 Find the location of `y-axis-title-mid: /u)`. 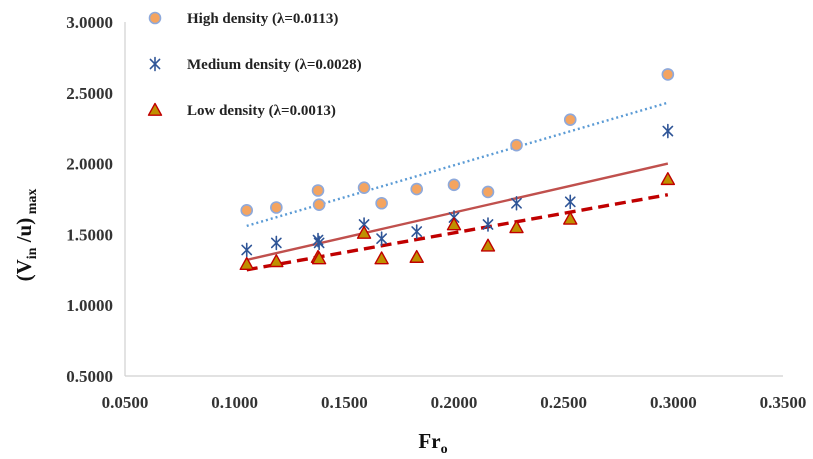

y-axis-title-mid: /u) is located at coordinates (24, 233).